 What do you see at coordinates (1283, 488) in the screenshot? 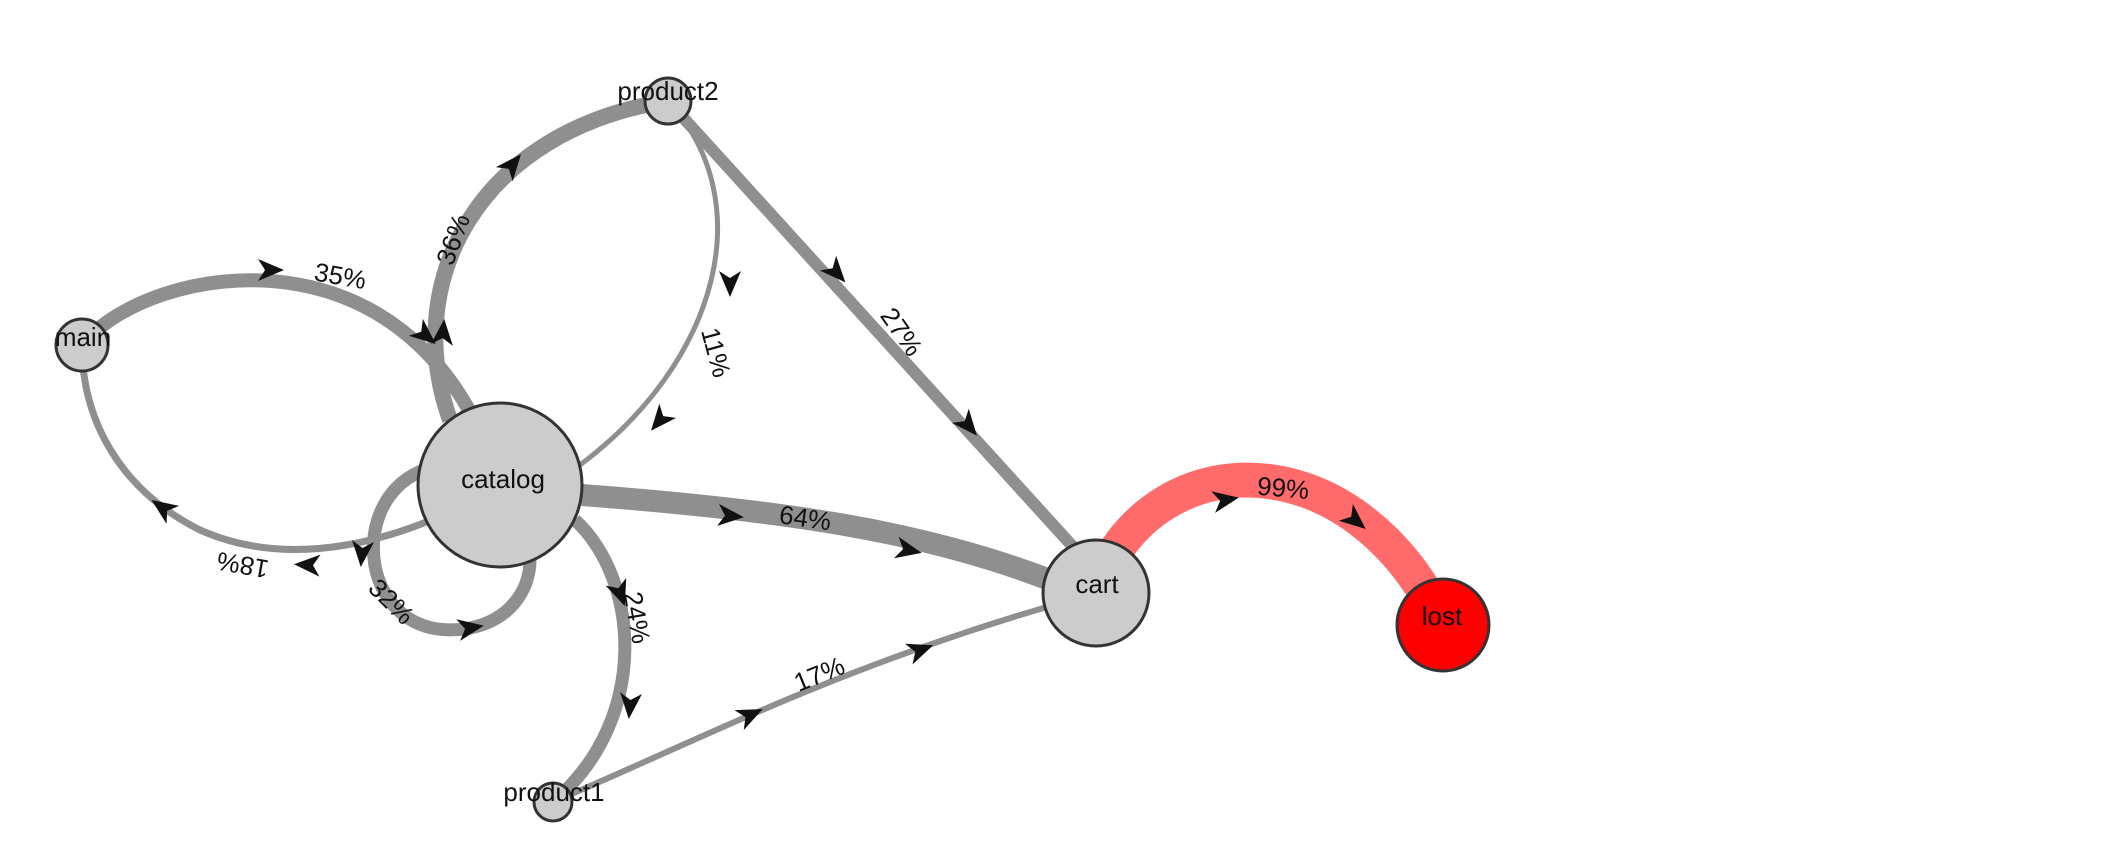
I see `edge-label-cart-to-lost: 99%` at bounding box center [1283, 488].